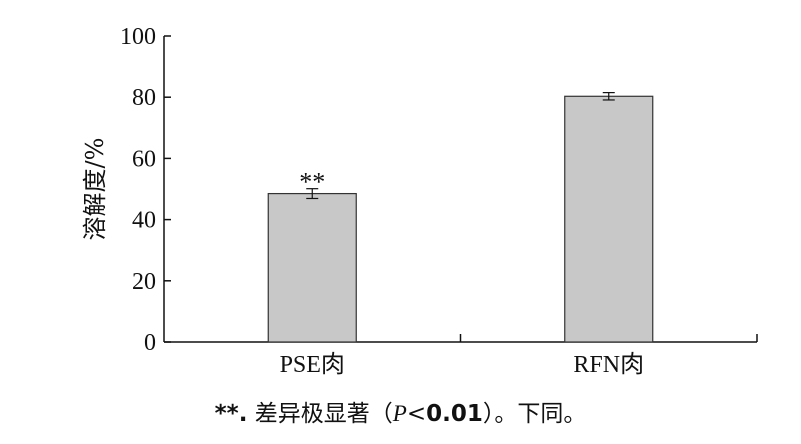 This screenshot has width=801, height=444. What do you see at coordinates (150, 343) in the screenshot?
I see `y-tick-label-0: 0` at bounding box center [150, 343].